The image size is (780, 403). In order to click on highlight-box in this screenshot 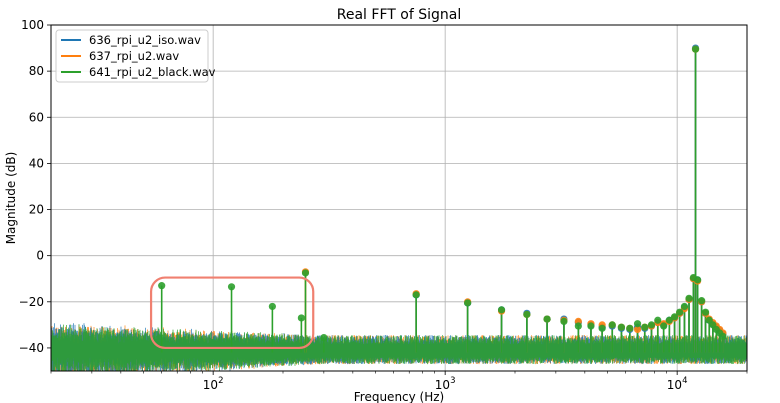, I will do `click(232, 313)`.